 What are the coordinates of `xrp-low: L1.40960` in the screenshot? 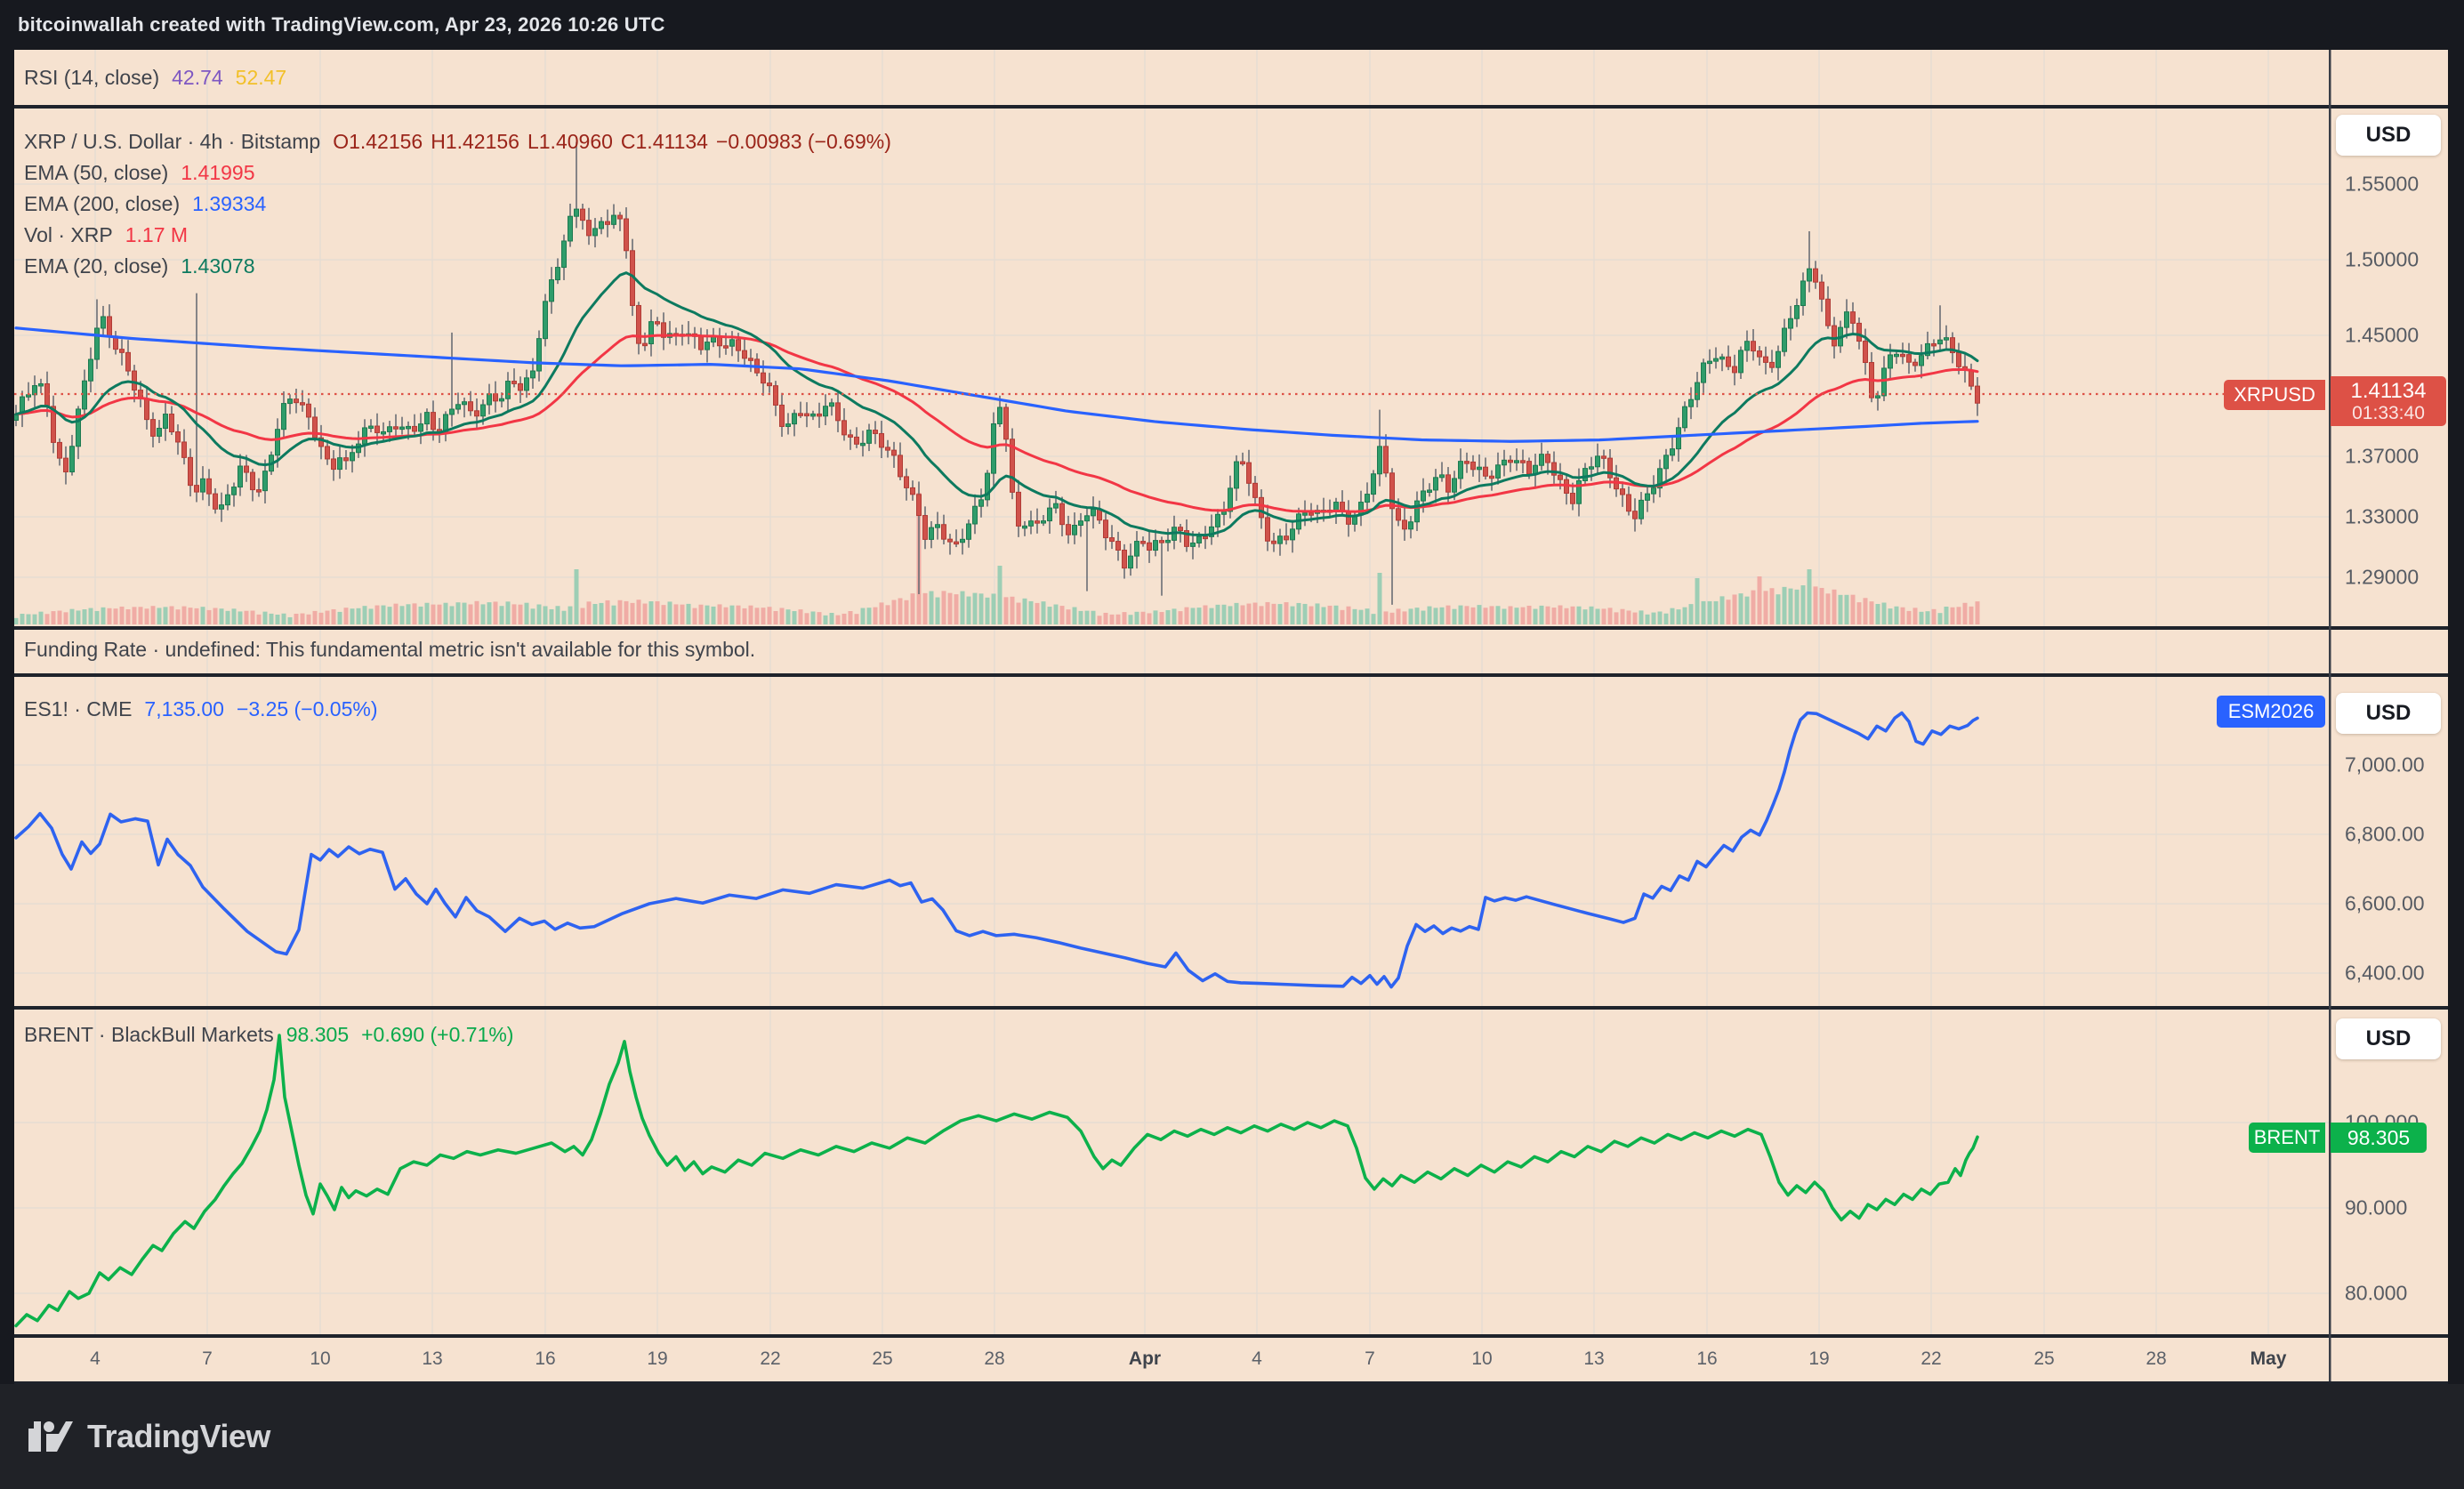 It's located at (570, 141).